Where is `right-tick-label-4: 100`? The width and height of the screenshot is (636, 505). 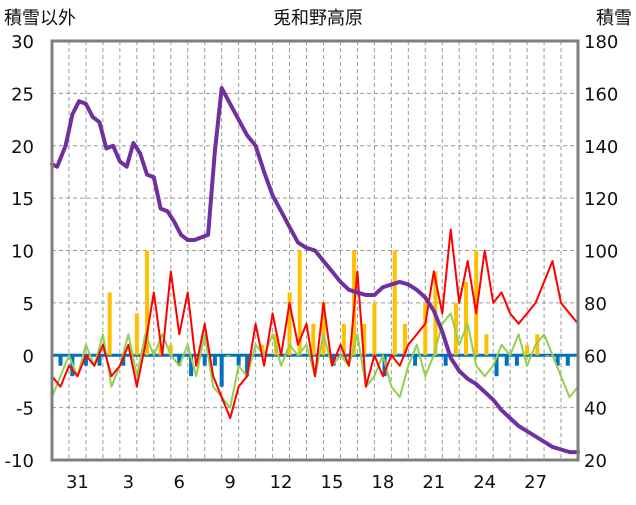 right-tick-label-4: 100 is located at coordinates (601, 252).